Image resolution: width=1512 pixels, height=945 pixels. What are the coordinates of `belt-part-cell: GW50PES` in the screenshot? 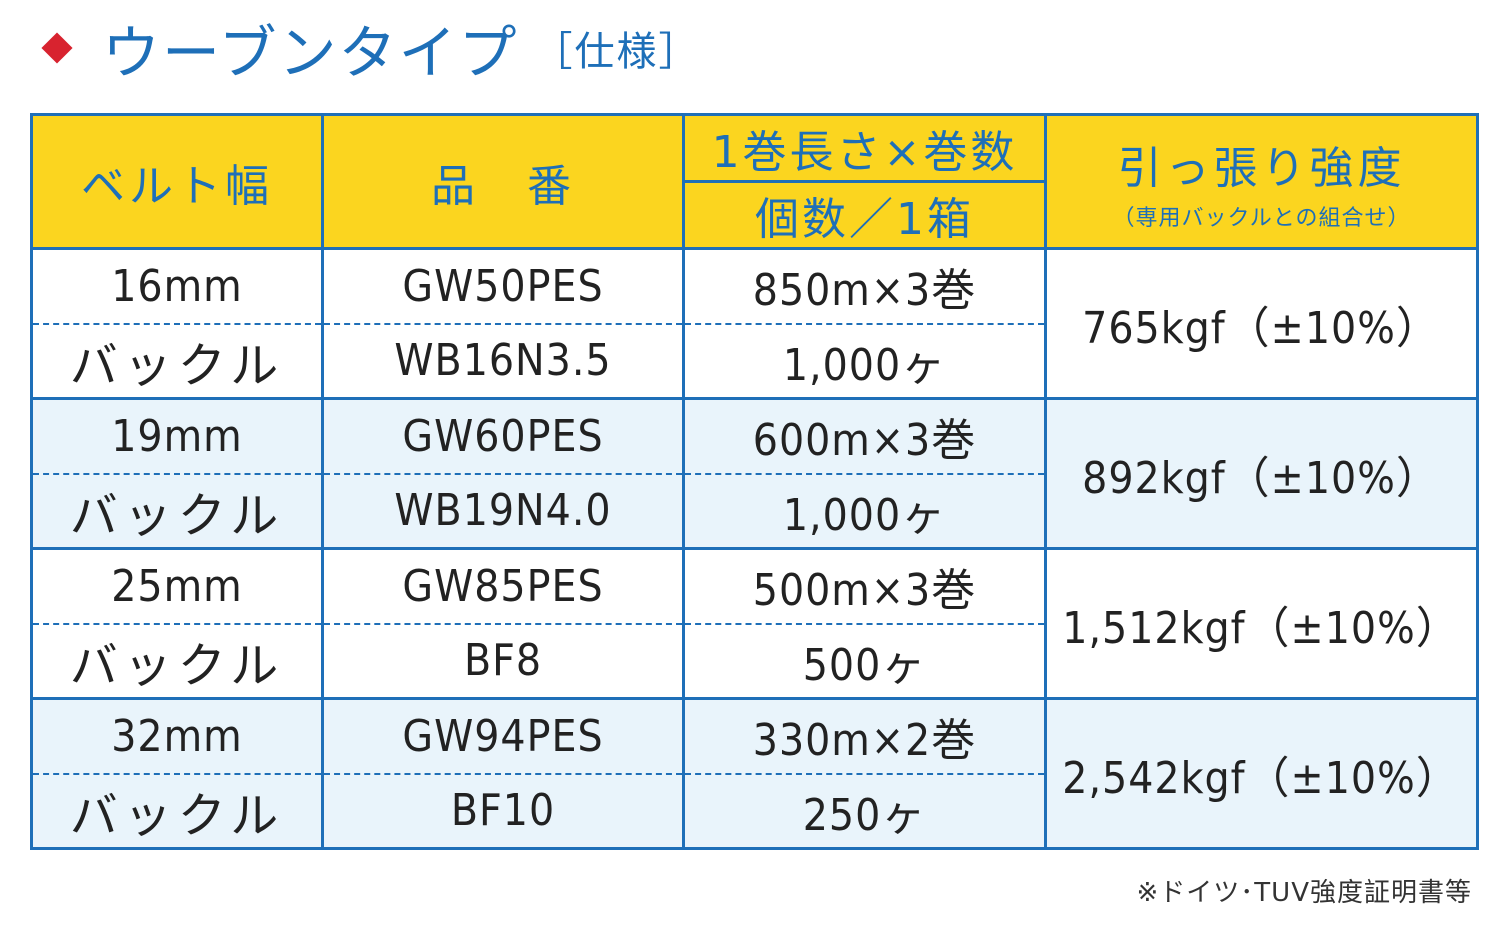 It's located at (503, 286).